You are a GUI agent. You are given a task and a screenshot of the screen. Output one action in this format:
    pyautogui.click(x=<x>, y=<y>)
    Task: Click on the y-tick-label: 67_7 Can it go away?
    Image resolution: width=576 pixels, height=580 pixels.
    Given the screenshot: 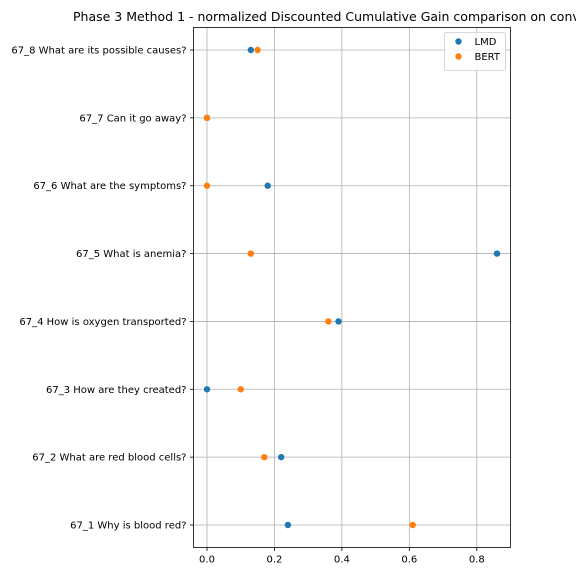 What is the action you would take?
    pyautogui.click(x=132, y=118)
    